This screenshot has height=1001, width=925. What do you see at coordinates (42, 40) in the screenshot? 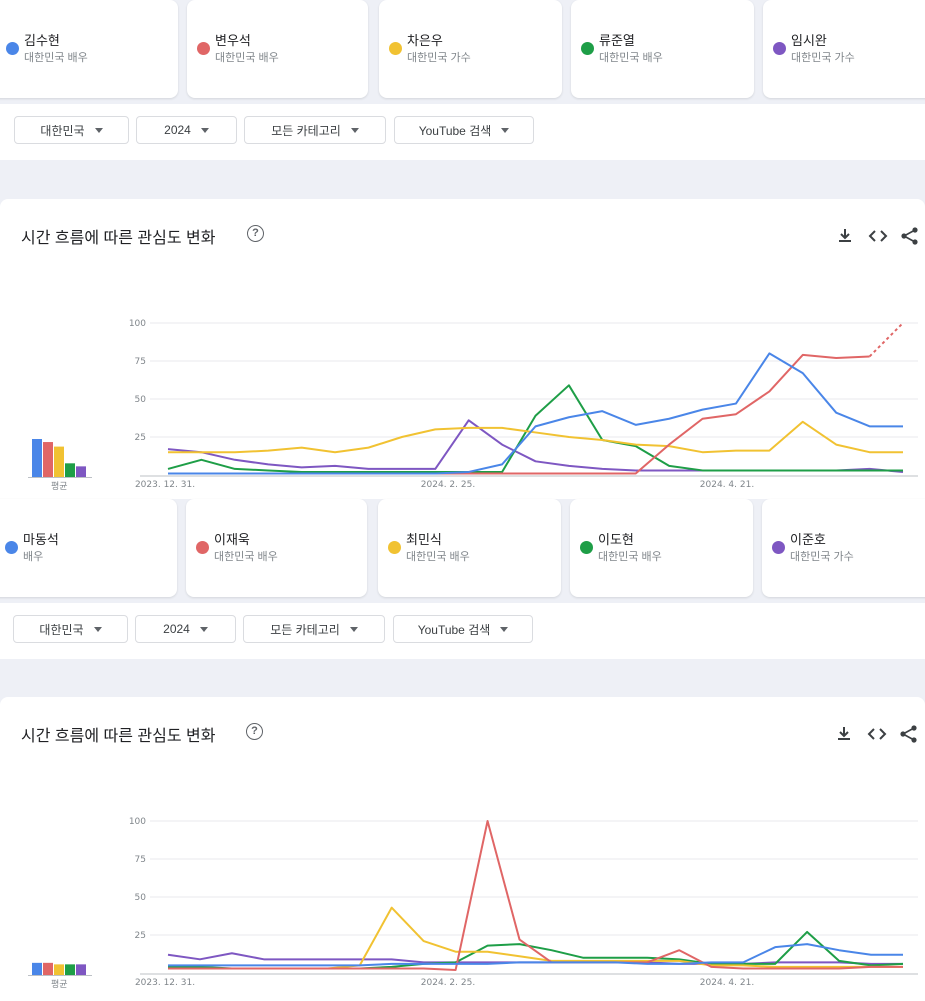
I see `term-name: 김수현` at bounding box center [42, 40].